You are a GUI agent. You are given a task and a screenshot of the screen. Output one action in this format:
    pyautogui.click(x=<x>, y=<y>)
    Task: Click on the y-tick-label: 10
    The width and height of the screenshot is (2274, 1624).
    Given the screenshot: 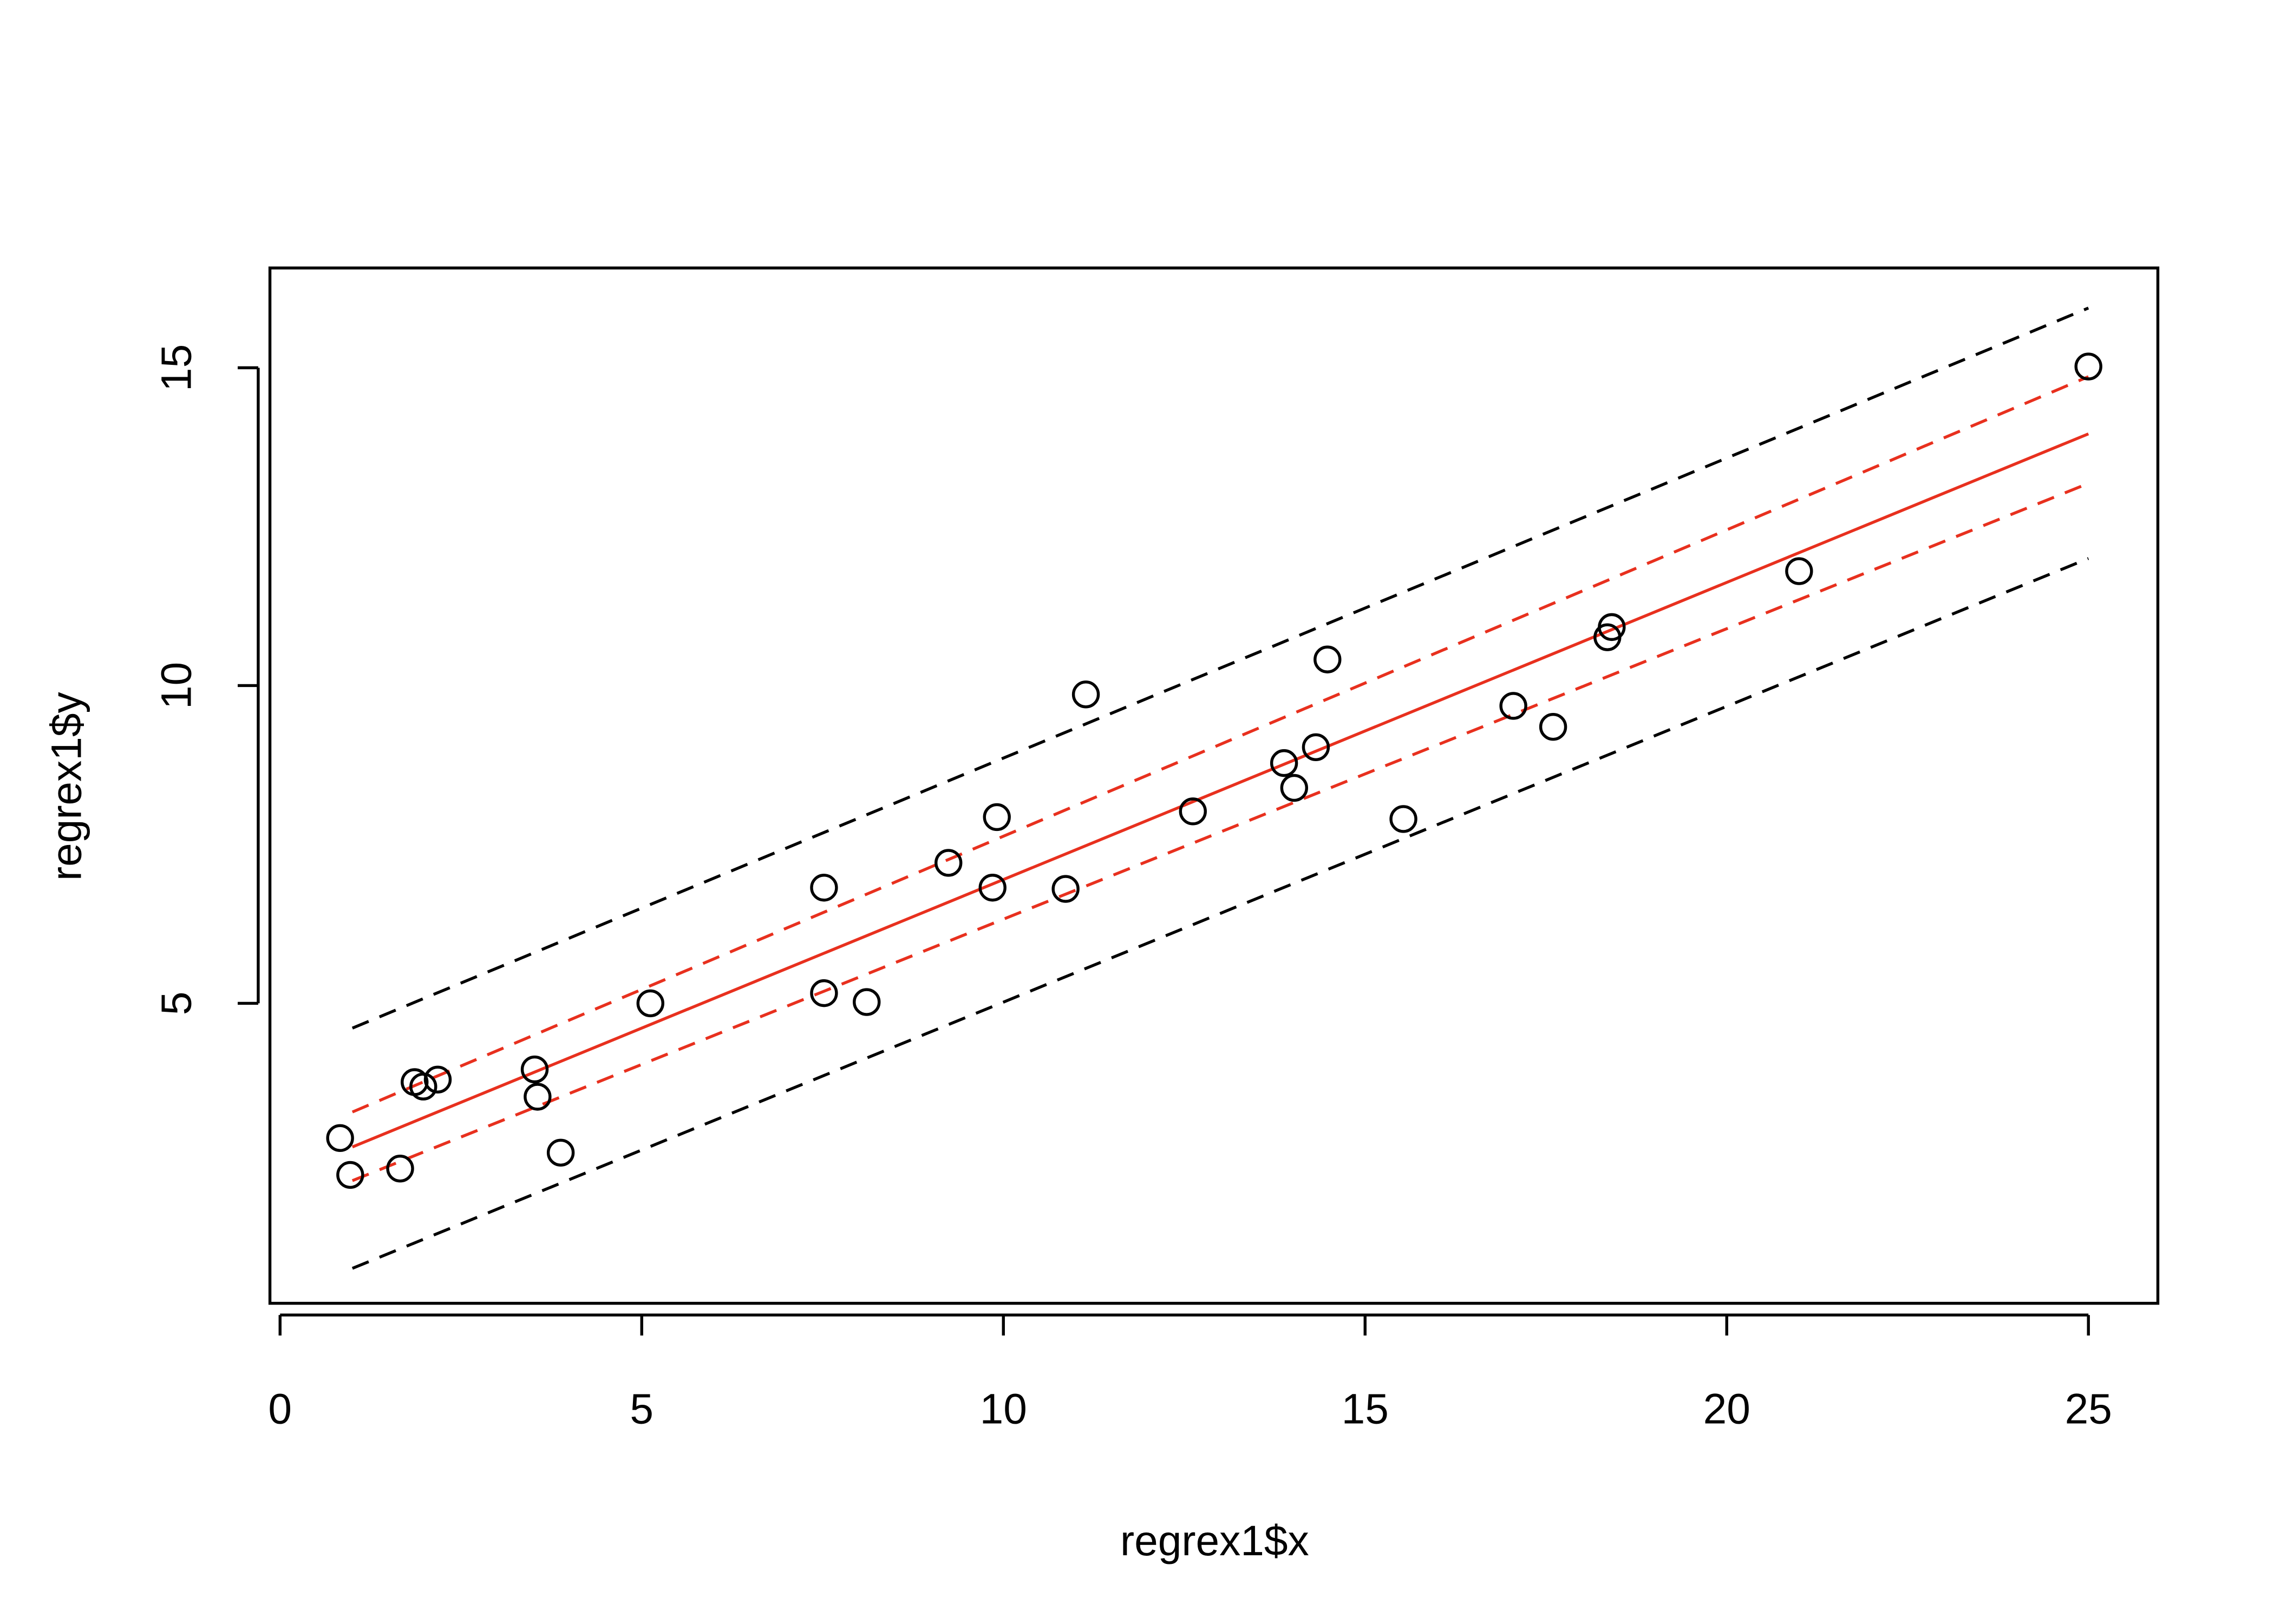 What is the action you would take?
    pyautogui.click(x=176, y=685)
    